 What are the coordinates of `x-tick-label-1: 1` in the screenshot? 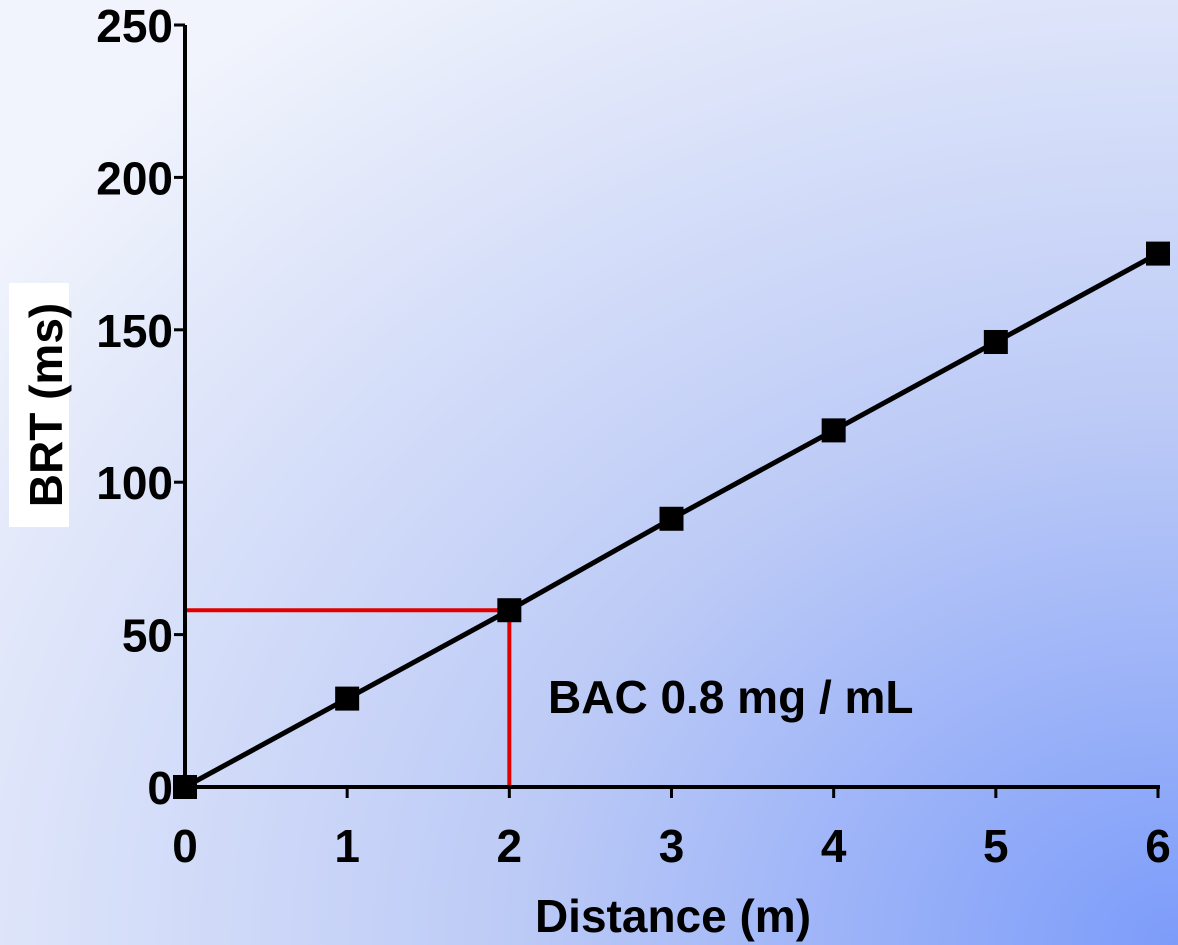 It's located at (347, 846).